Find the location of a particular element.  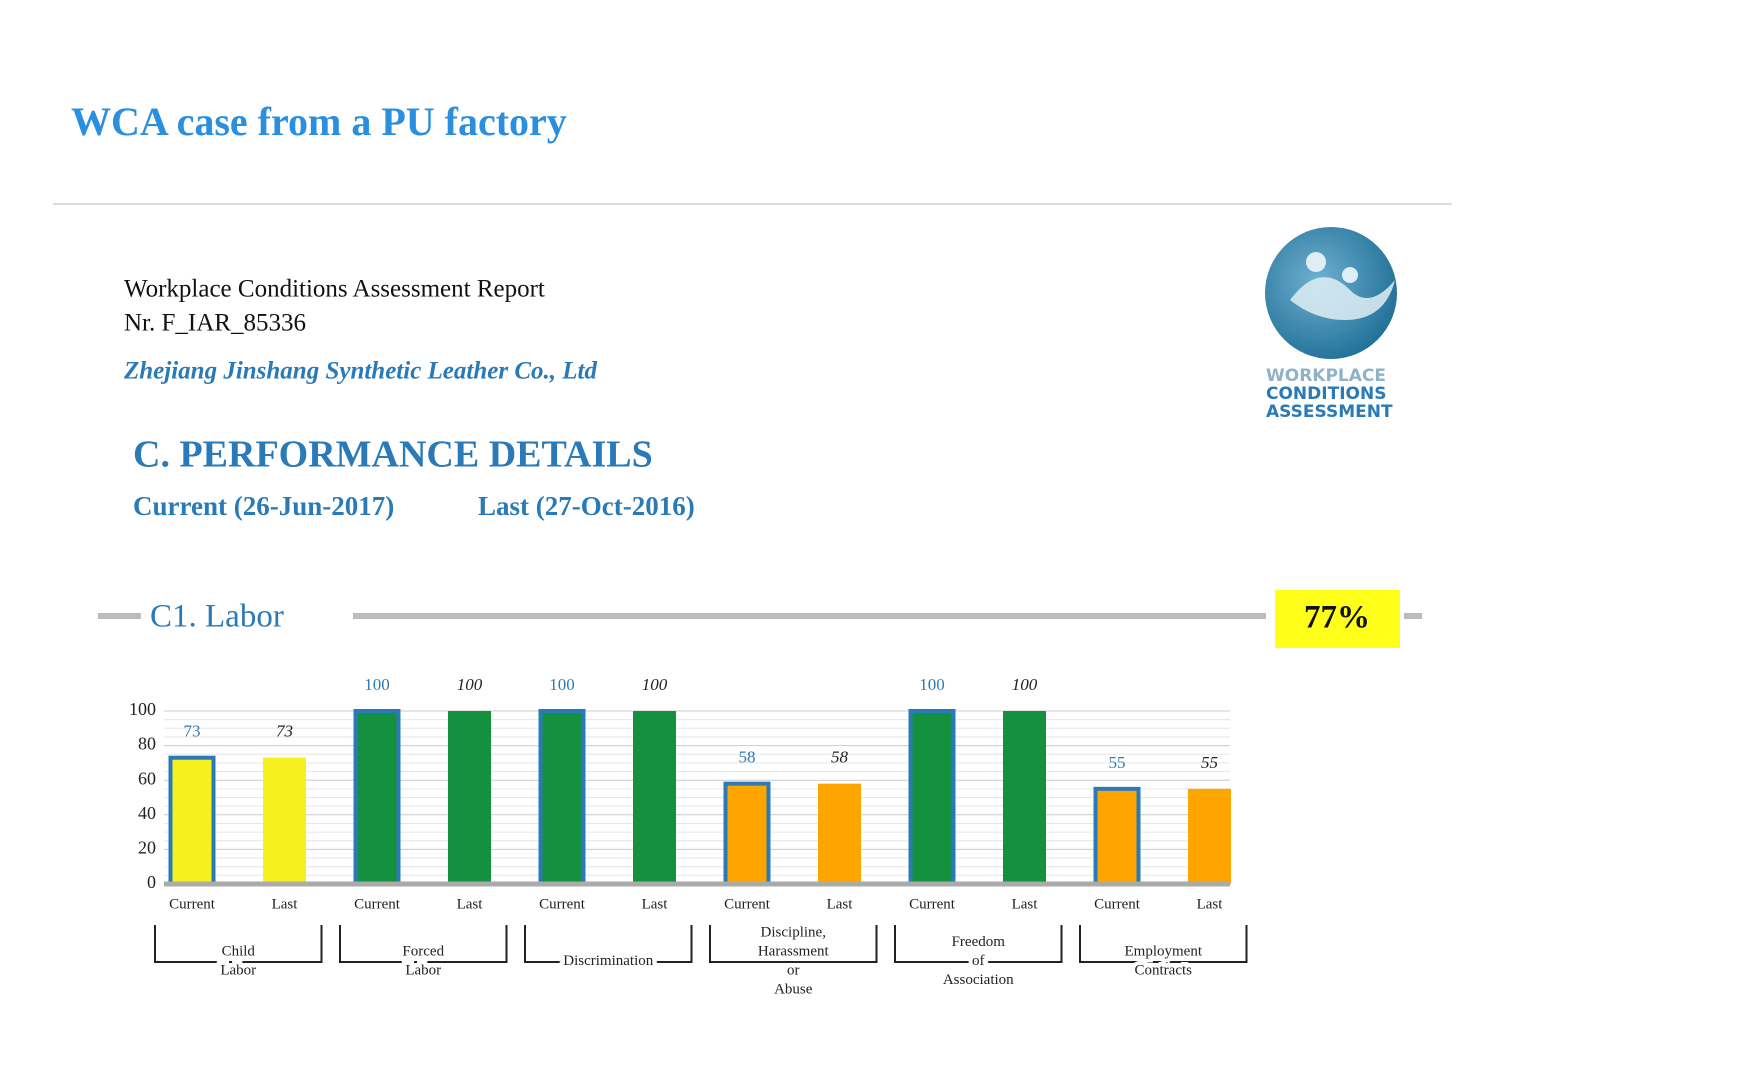

score-box is located at coordinates (1337, 619).